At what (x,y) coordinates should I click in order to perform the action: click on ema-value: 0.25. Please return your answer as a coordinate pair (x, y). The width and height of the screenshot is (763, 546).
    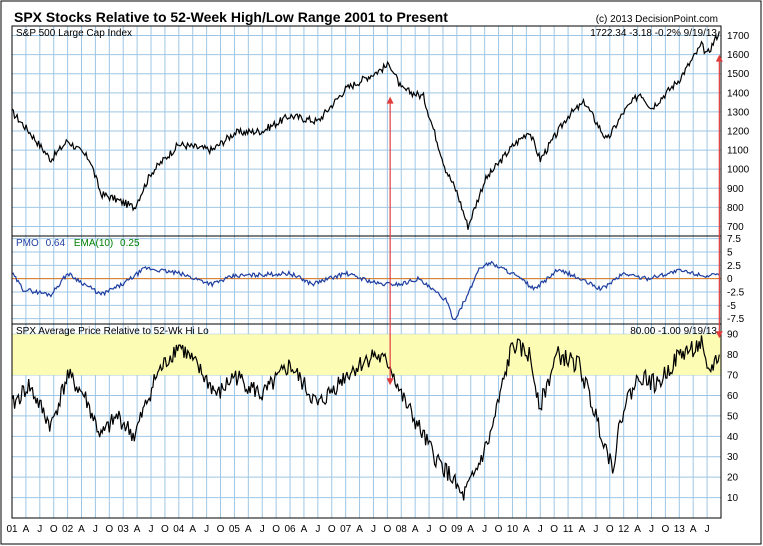
    Looking at the image, I should click on (130, 243).